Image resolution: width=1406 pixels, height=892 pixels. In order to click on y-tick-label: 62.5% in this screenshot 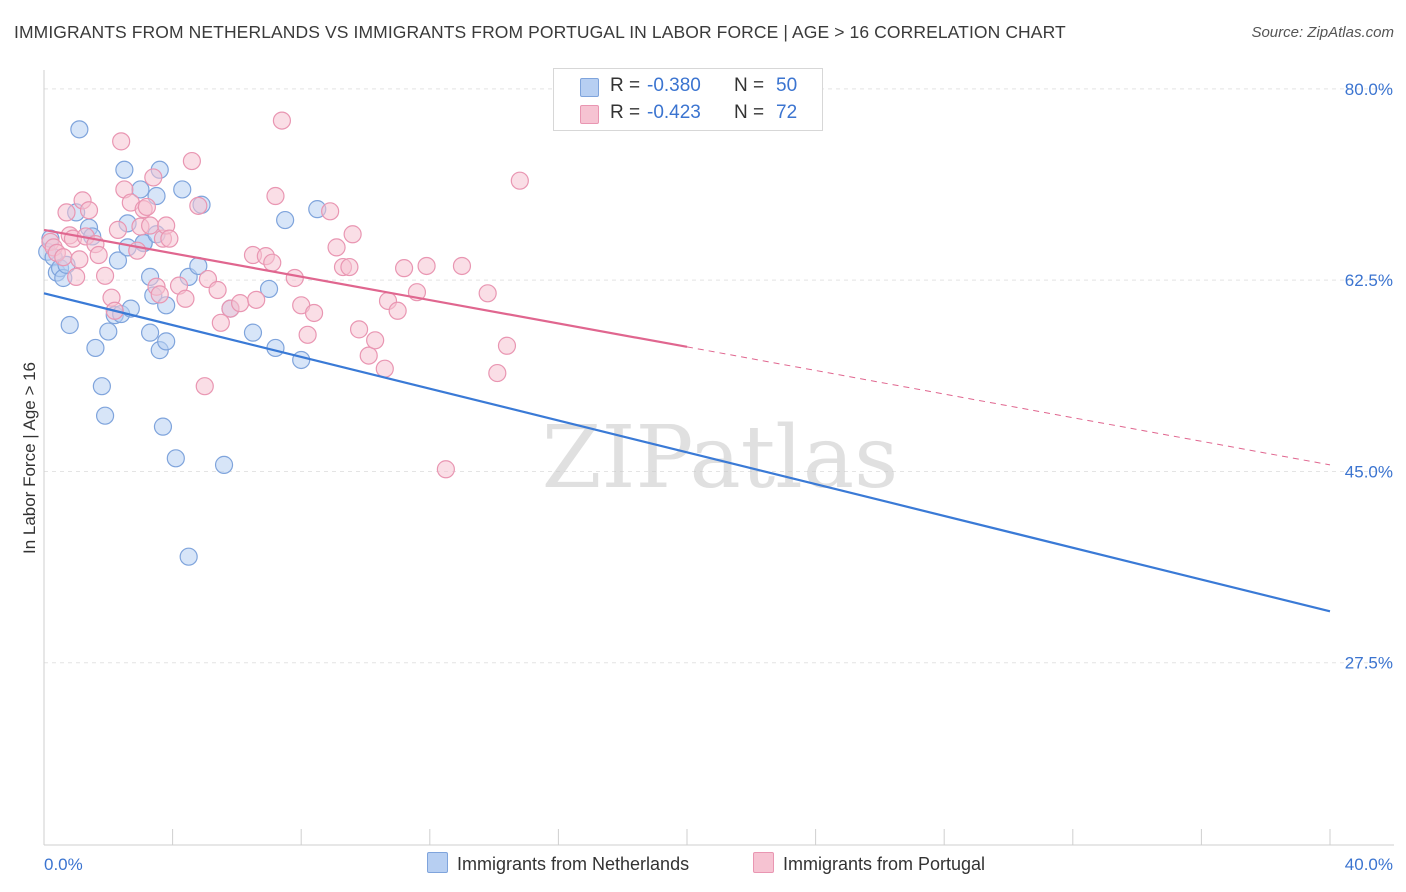, I will do `click(1369, 280)`.